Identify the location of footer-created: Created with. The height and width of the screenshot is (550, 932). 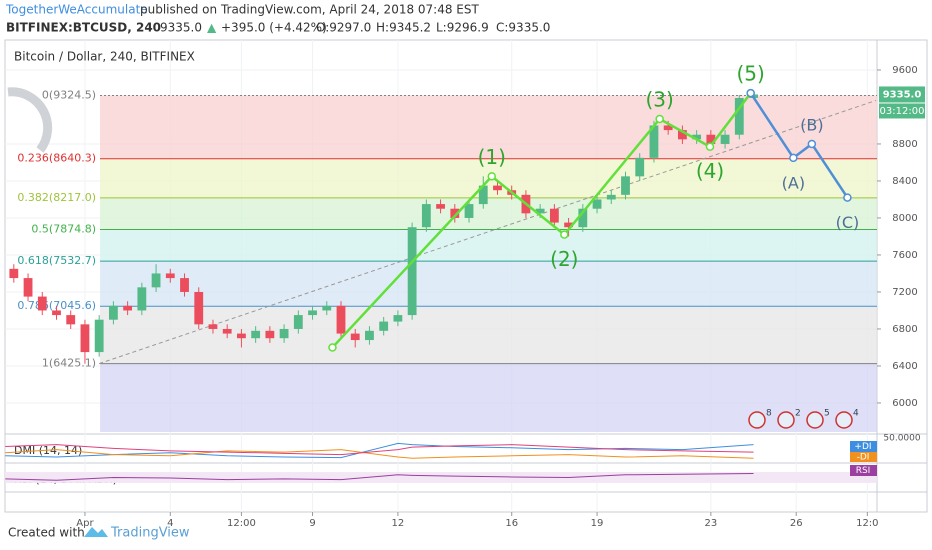
(46, 533).